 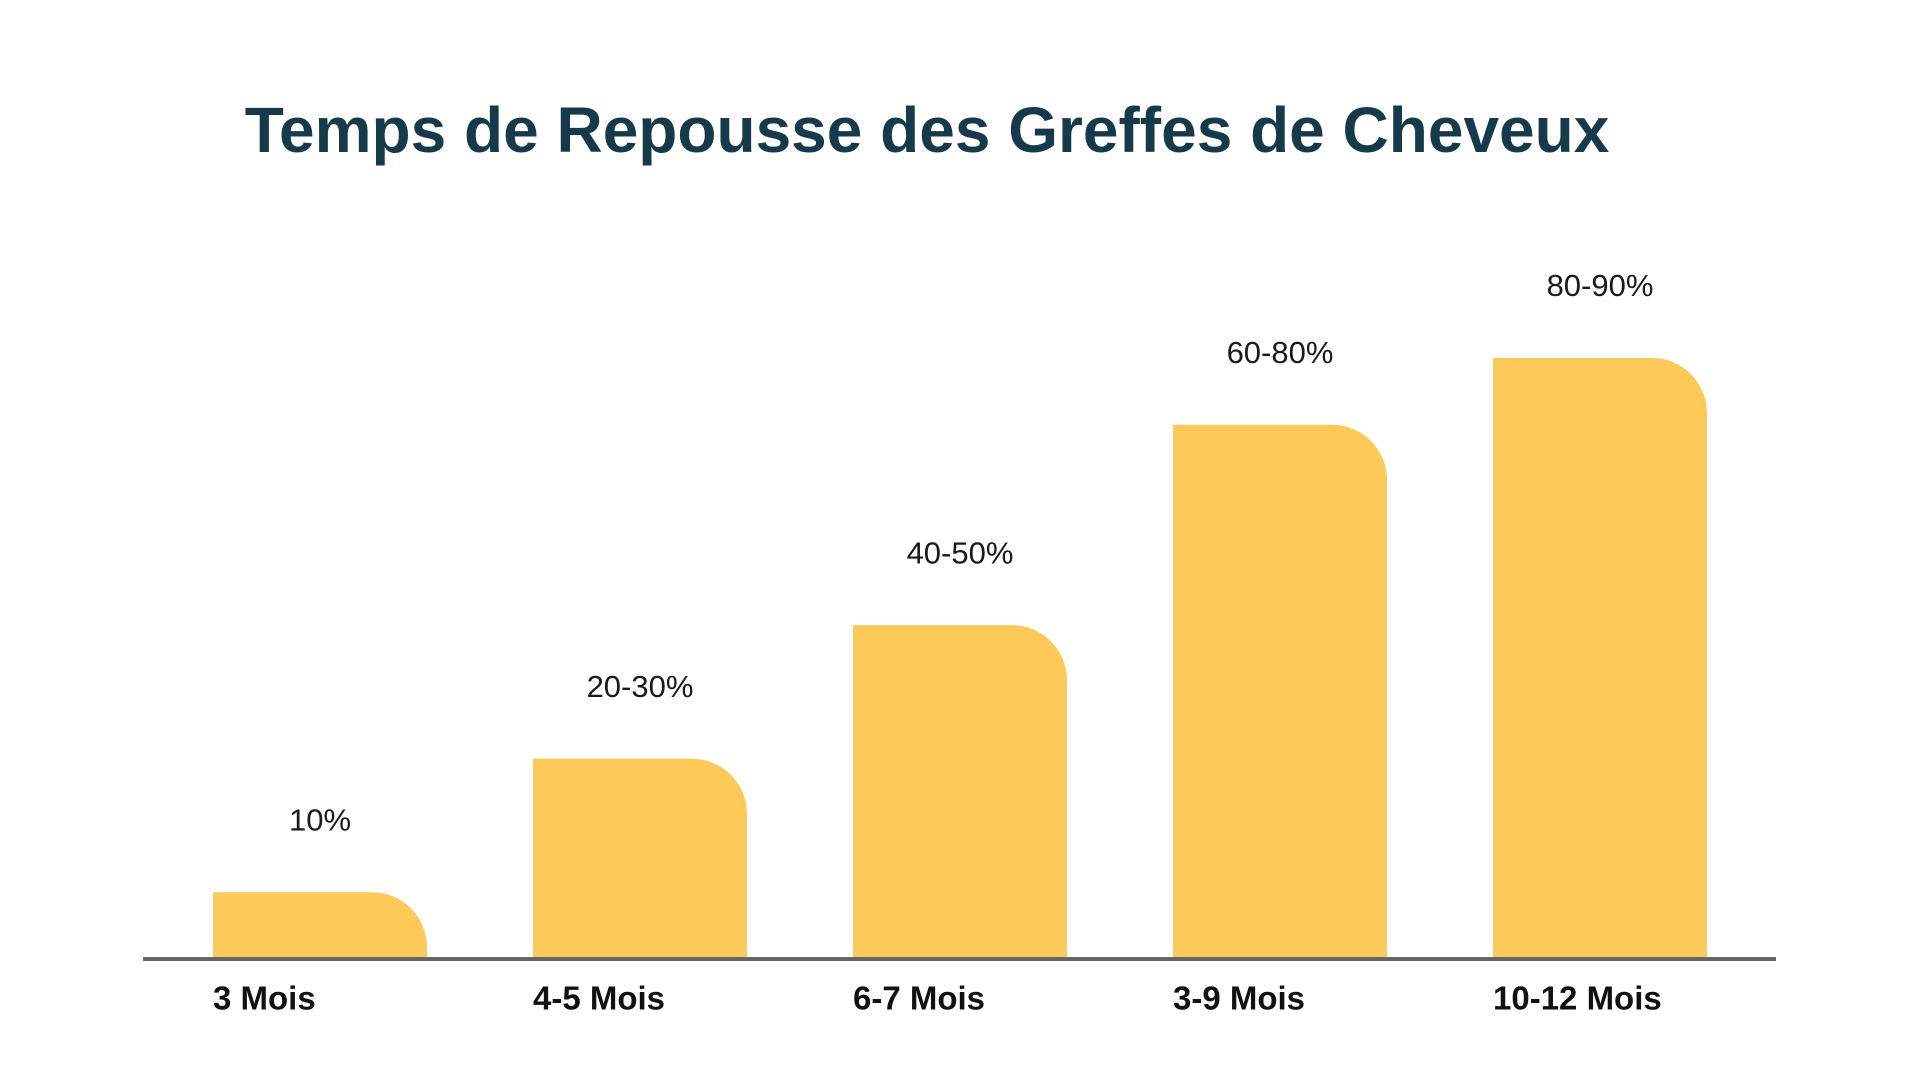 What do you see at coordinates (1577, 998) in the screenshot?
I see `x-tick-label: 10-12 Mois` at bounding box center [1577, 998].